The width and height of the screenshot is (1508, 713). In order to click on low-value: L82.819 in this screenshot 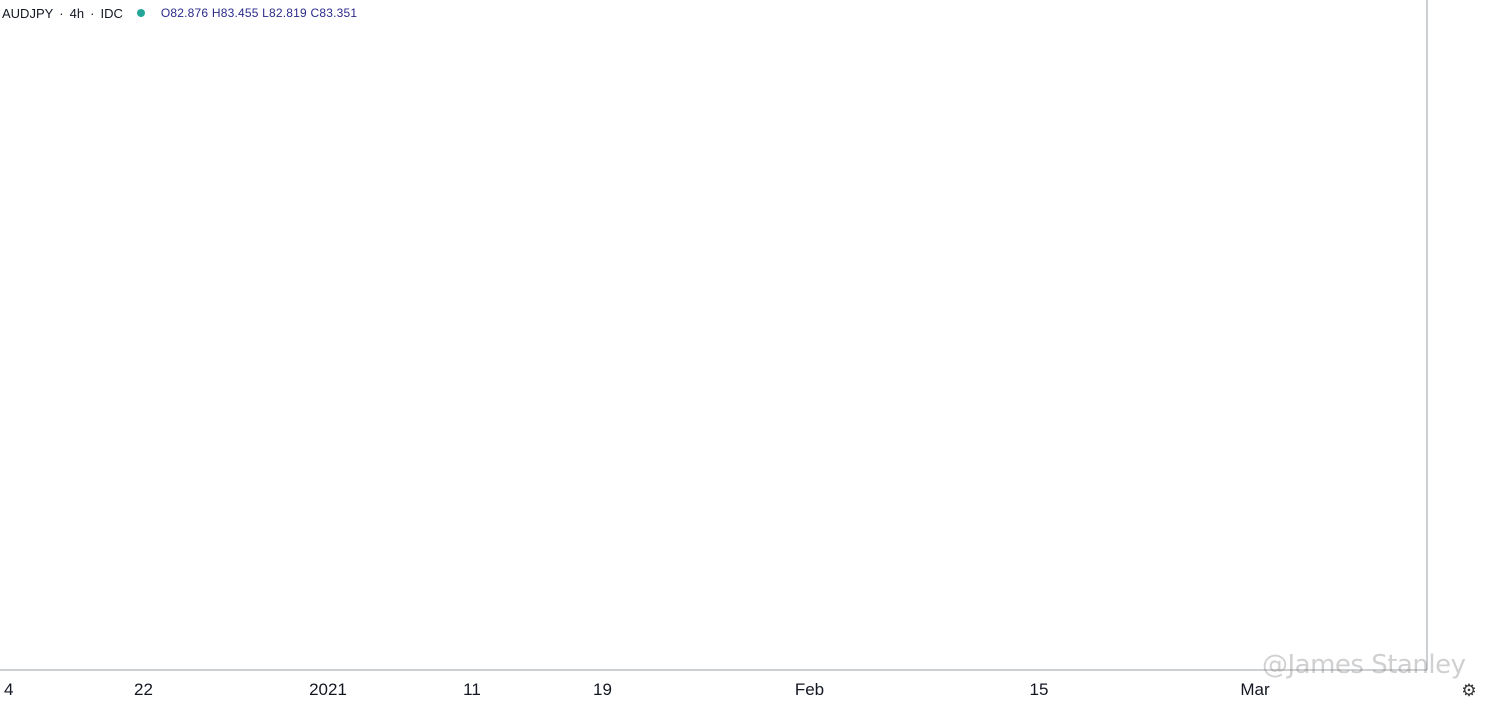, I will do `click(284, 13)`.